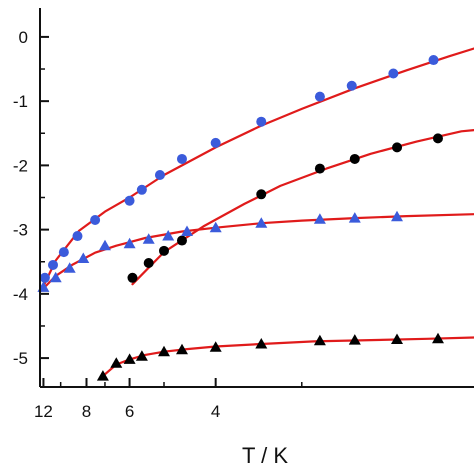  I want to click on y-tick-label: -4, so click(20, 294).